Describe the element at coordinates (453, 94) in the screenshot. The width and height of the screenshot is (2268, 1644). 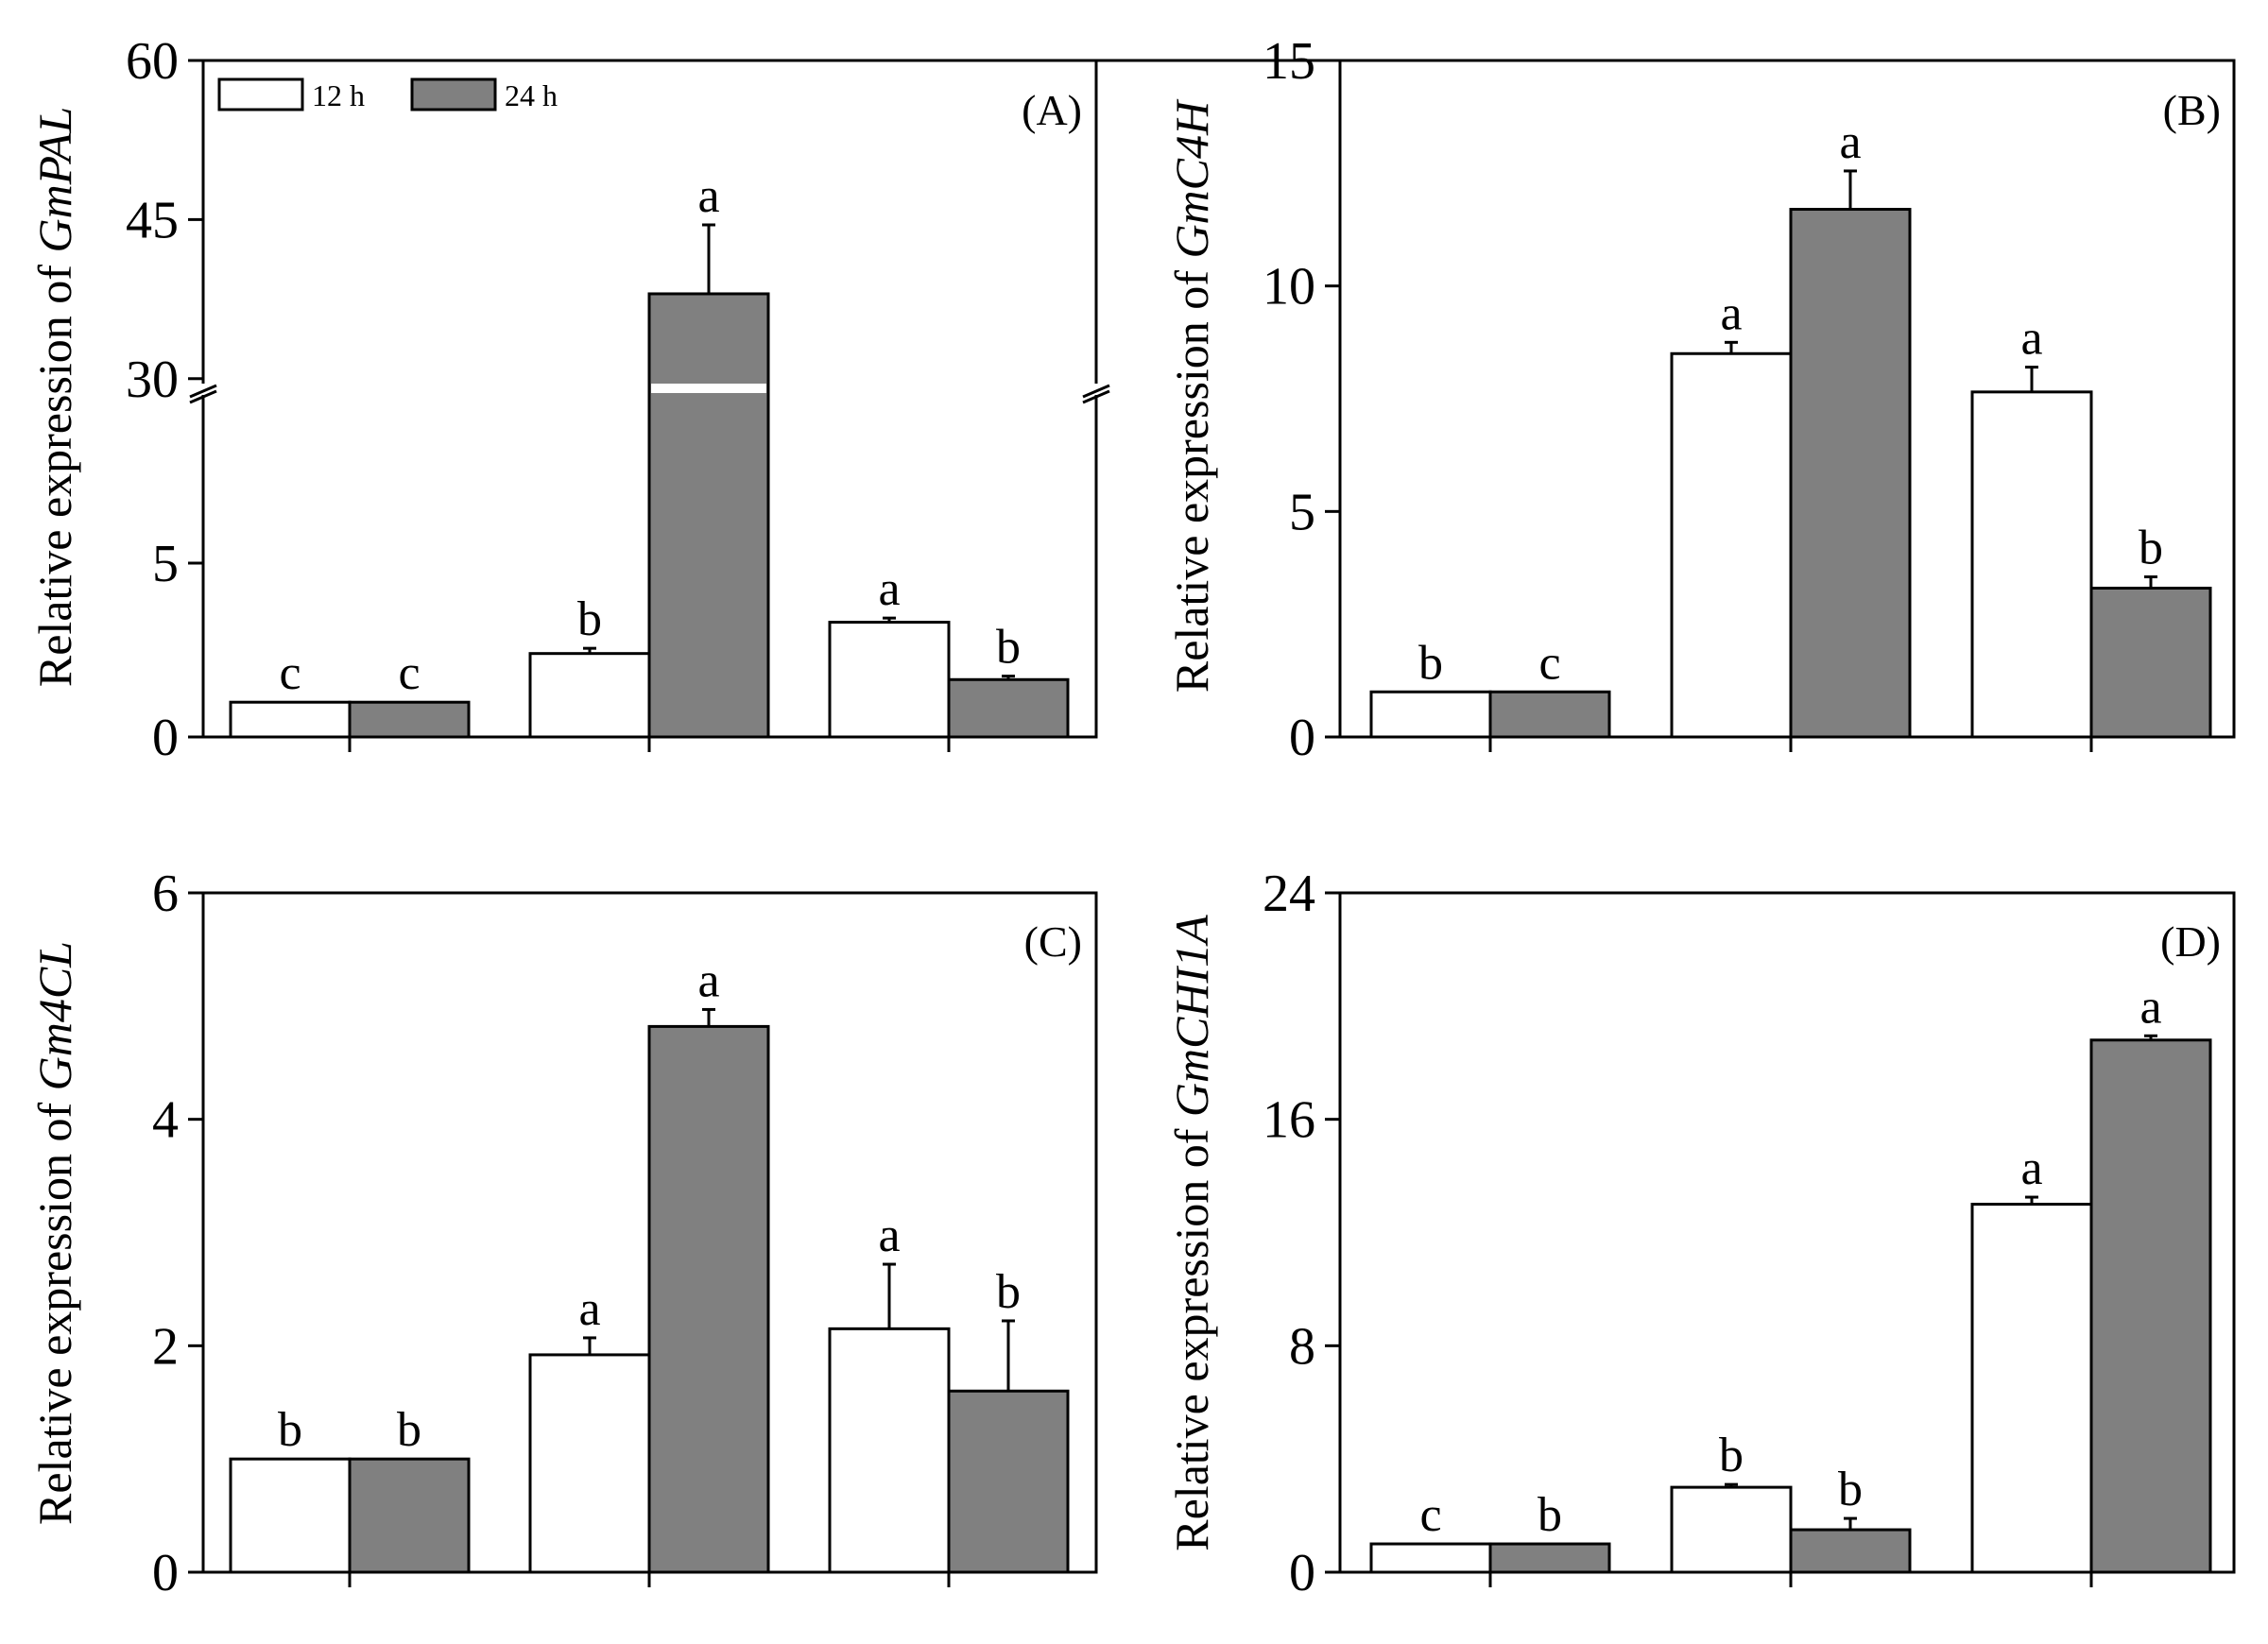
I see `legend-swatch-24h` at that location.